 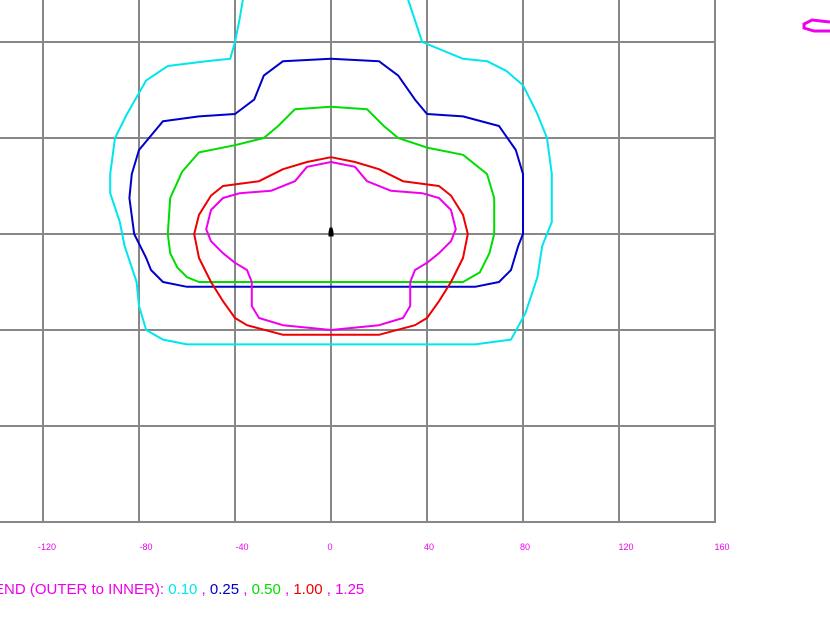 What do you see at coordinates (47, 547) in the screenshot?
I see `x-tick-label: -120` at bounding box center [47, 547].